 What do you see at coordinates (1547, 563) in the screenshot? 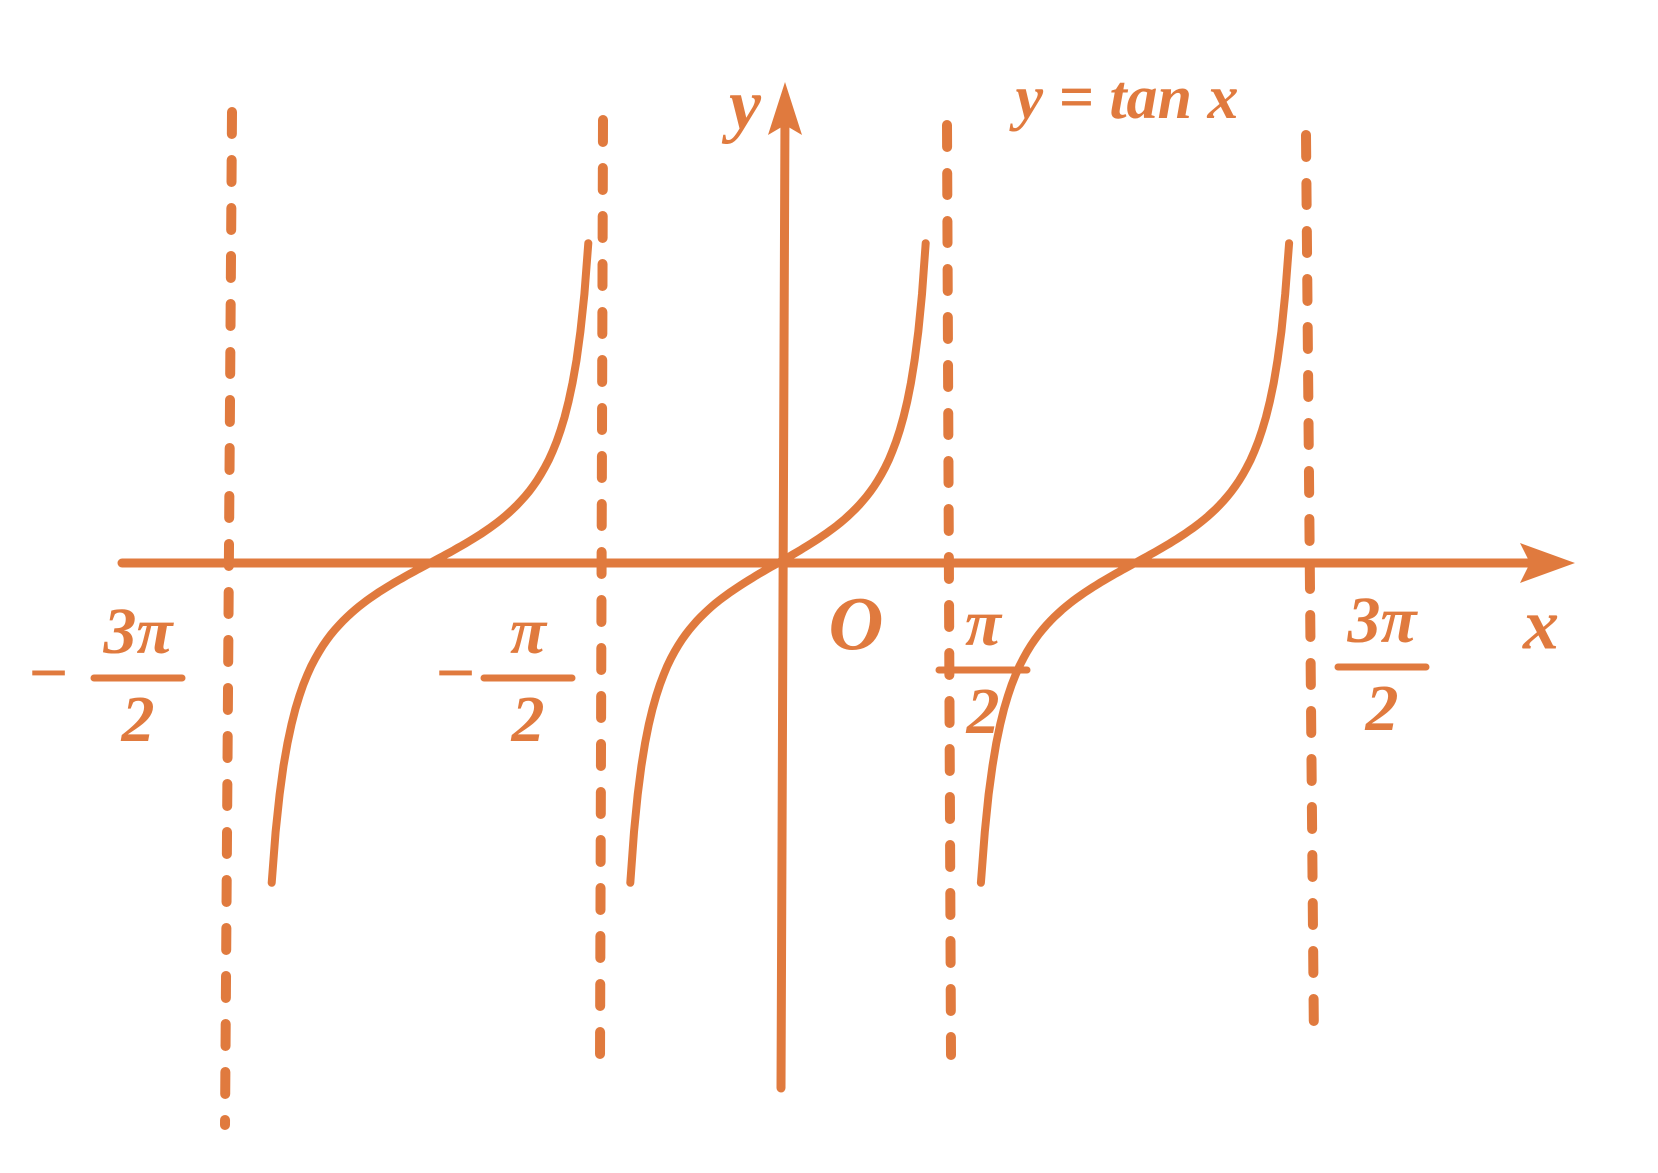
I see `x-arrow` at bounding box center [1547, 563].